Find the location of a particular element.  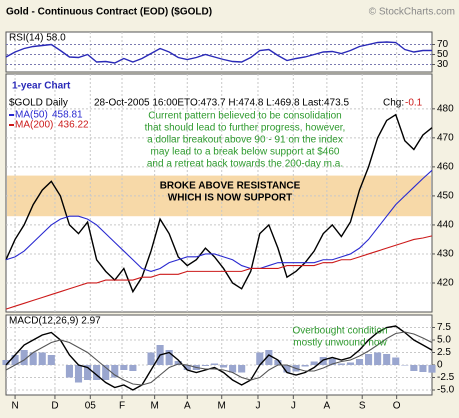

y-tick-label: 0 is located at coordinates (440, 365).